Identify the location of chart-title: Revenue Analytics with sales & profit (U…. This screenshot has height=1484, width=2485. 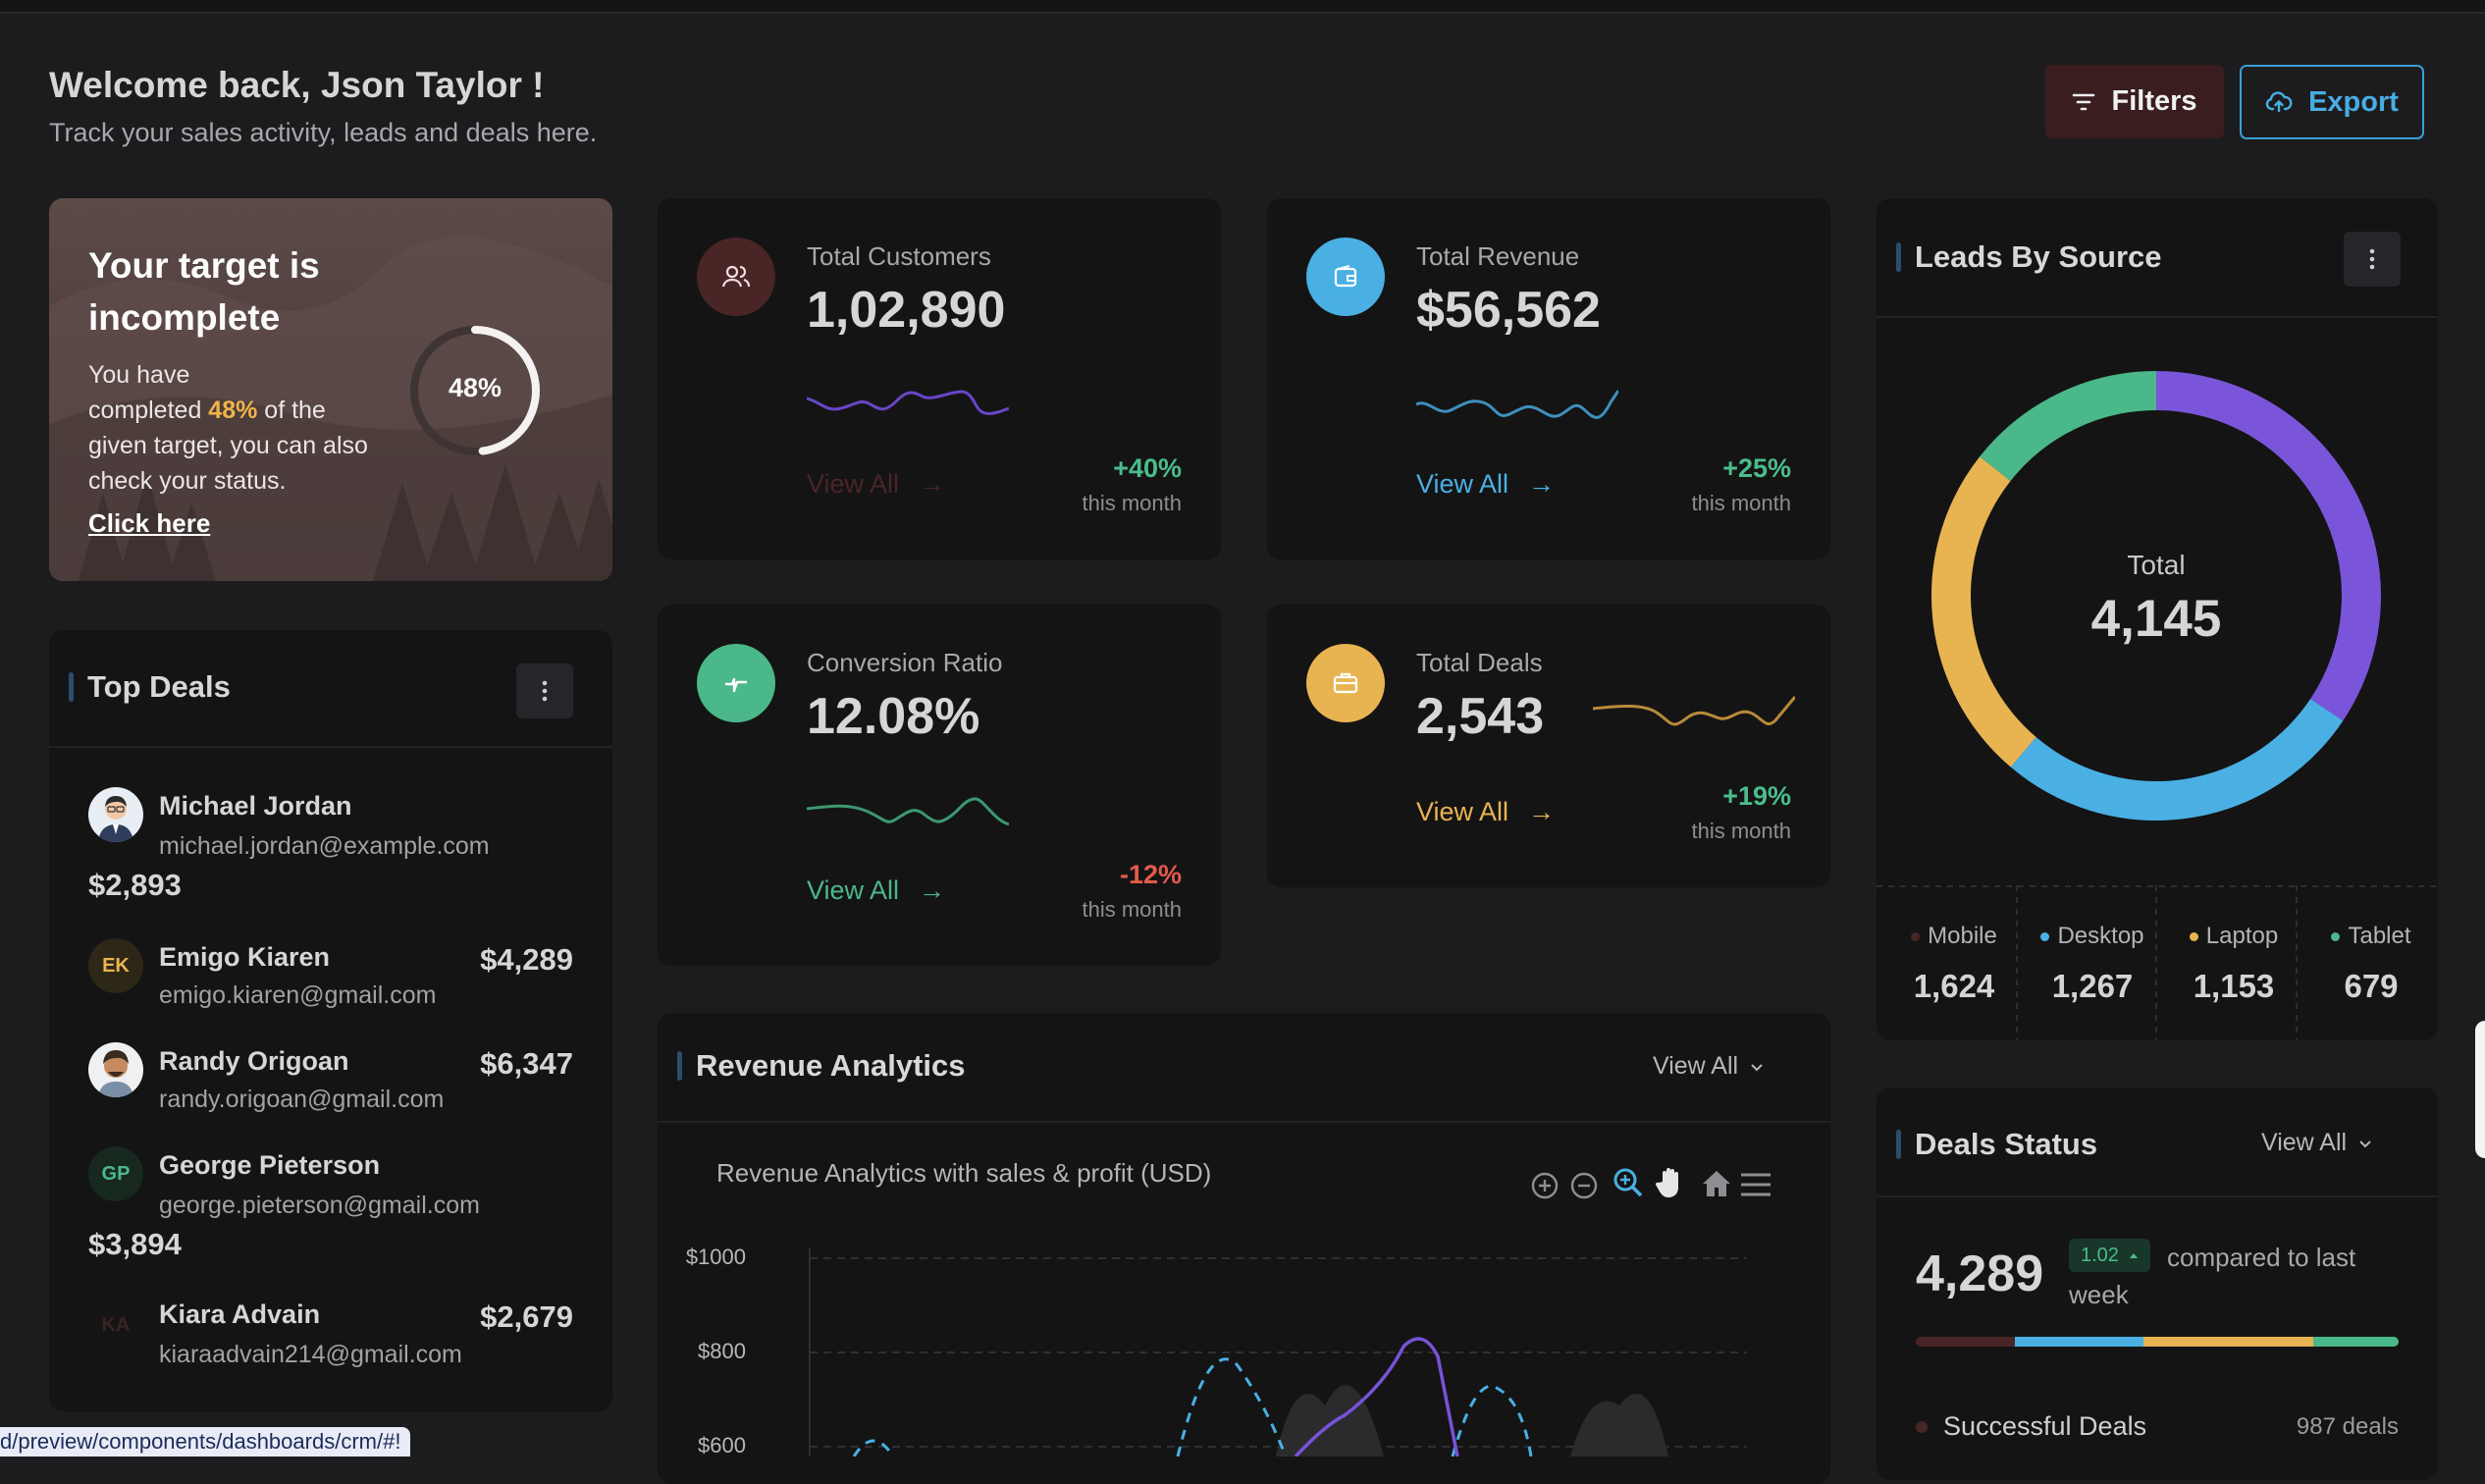
(964, 1173).